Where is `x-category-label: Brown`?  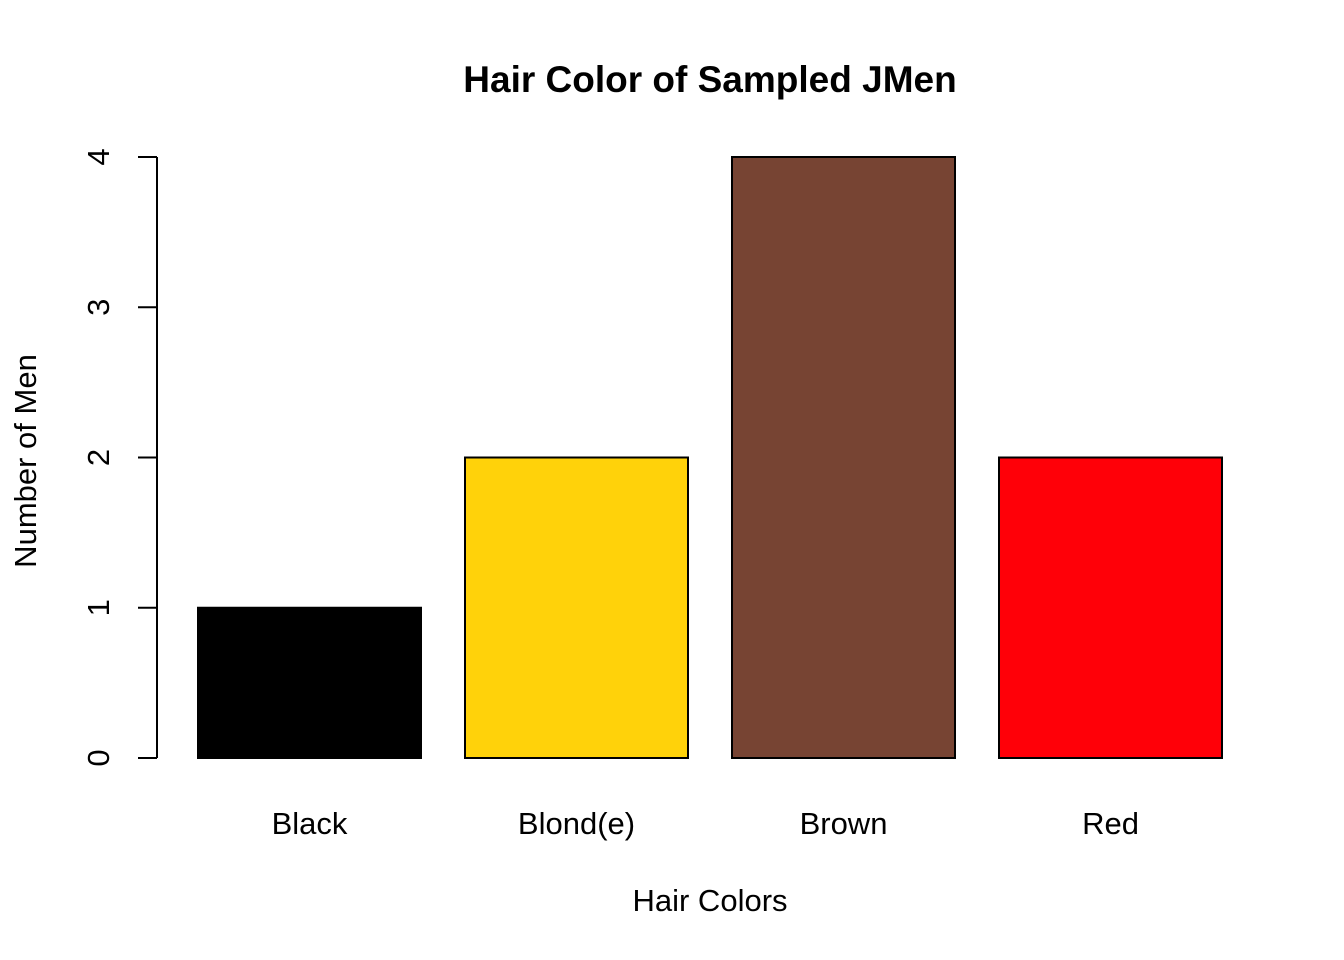
x-category-label: Brown is located at coordinates (844, 823).